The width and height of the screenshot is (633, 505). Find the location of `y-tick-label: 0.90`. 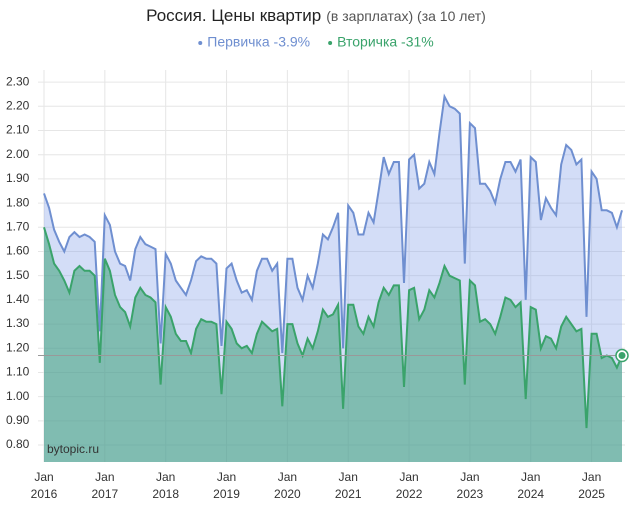

y-tick-label: 0.90 is located at coordinates (18, 420).